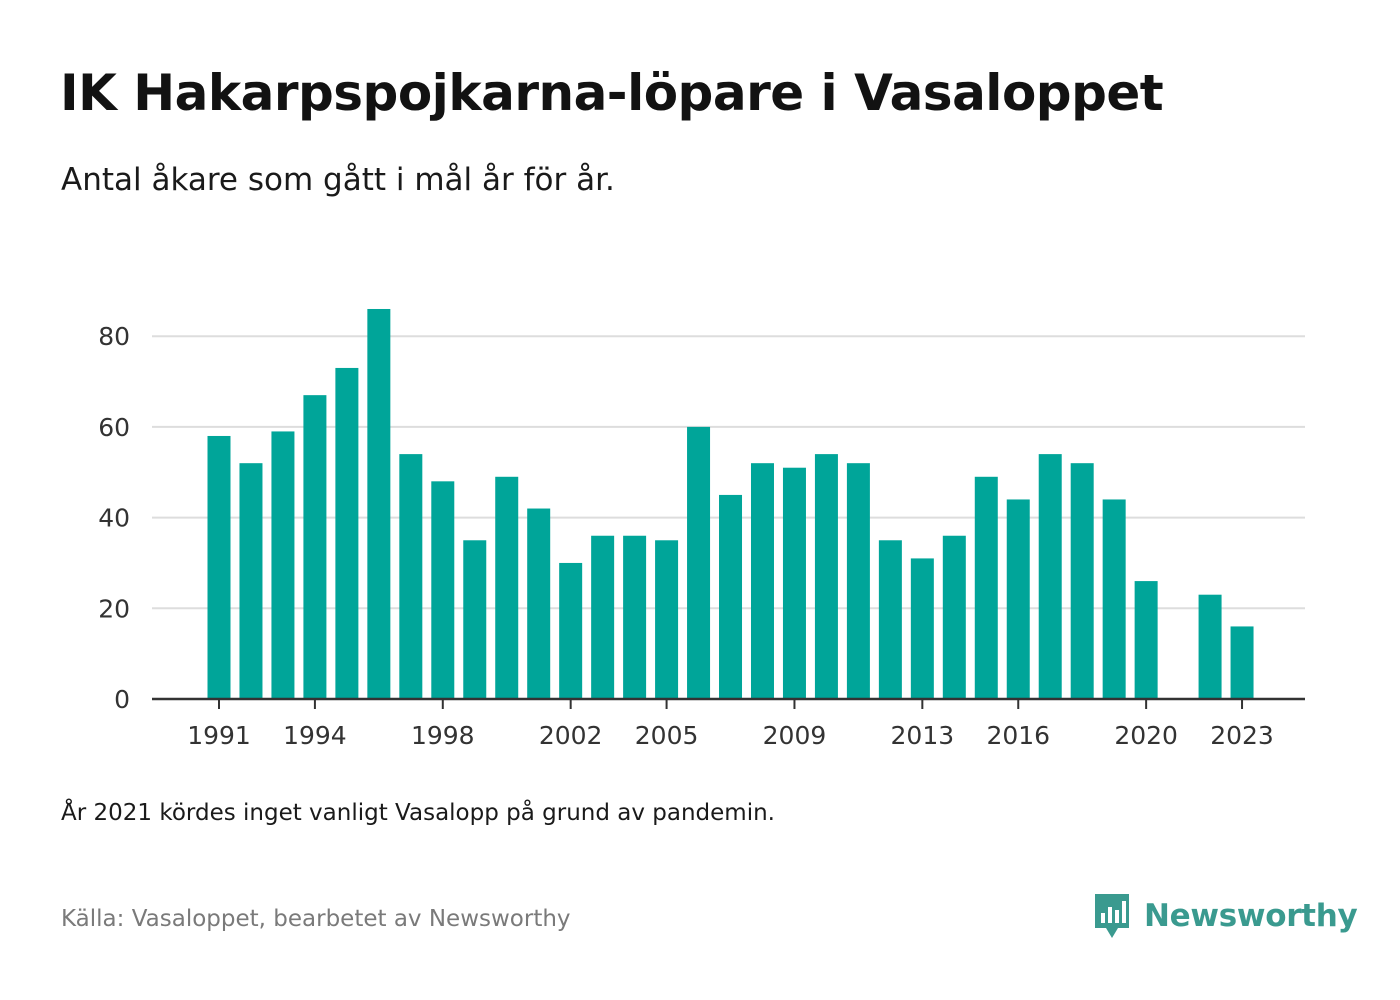 This screenshot has width=1400, height=1000. I want to click on brand-logo: Newsworthy, so click(1225, 916).